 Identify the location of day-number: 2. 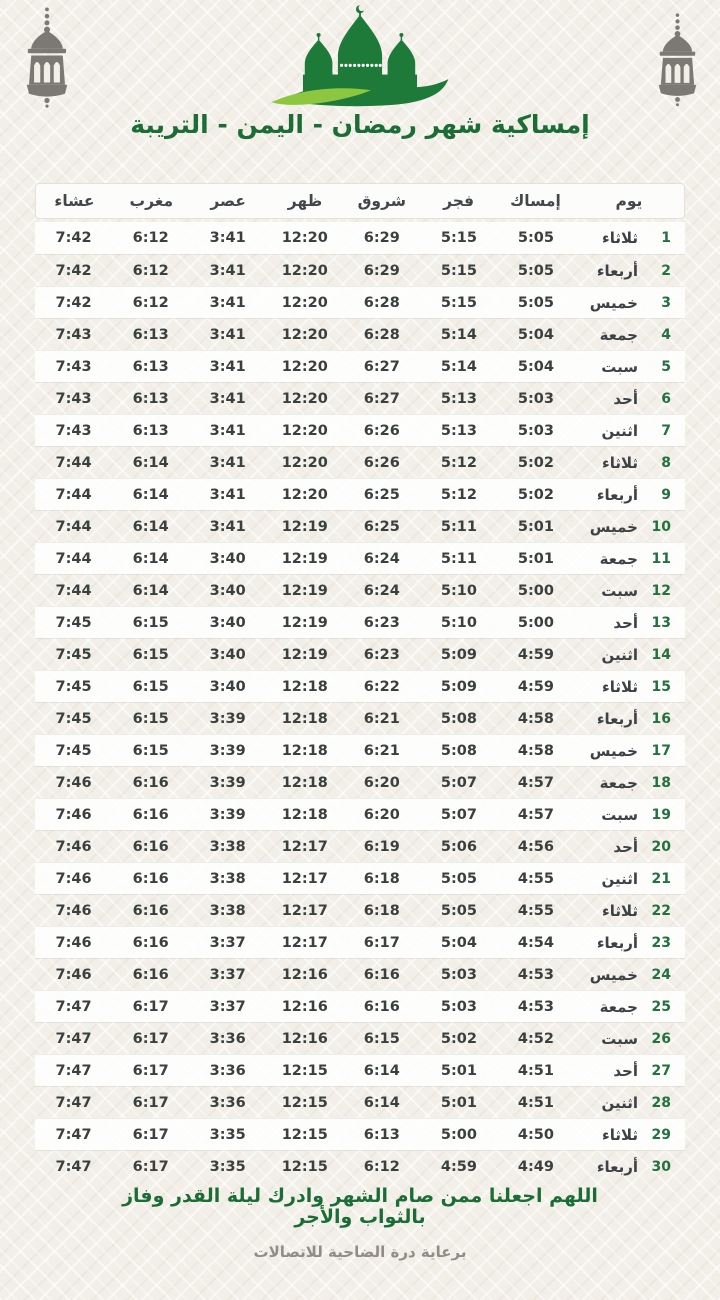
(666, 270).